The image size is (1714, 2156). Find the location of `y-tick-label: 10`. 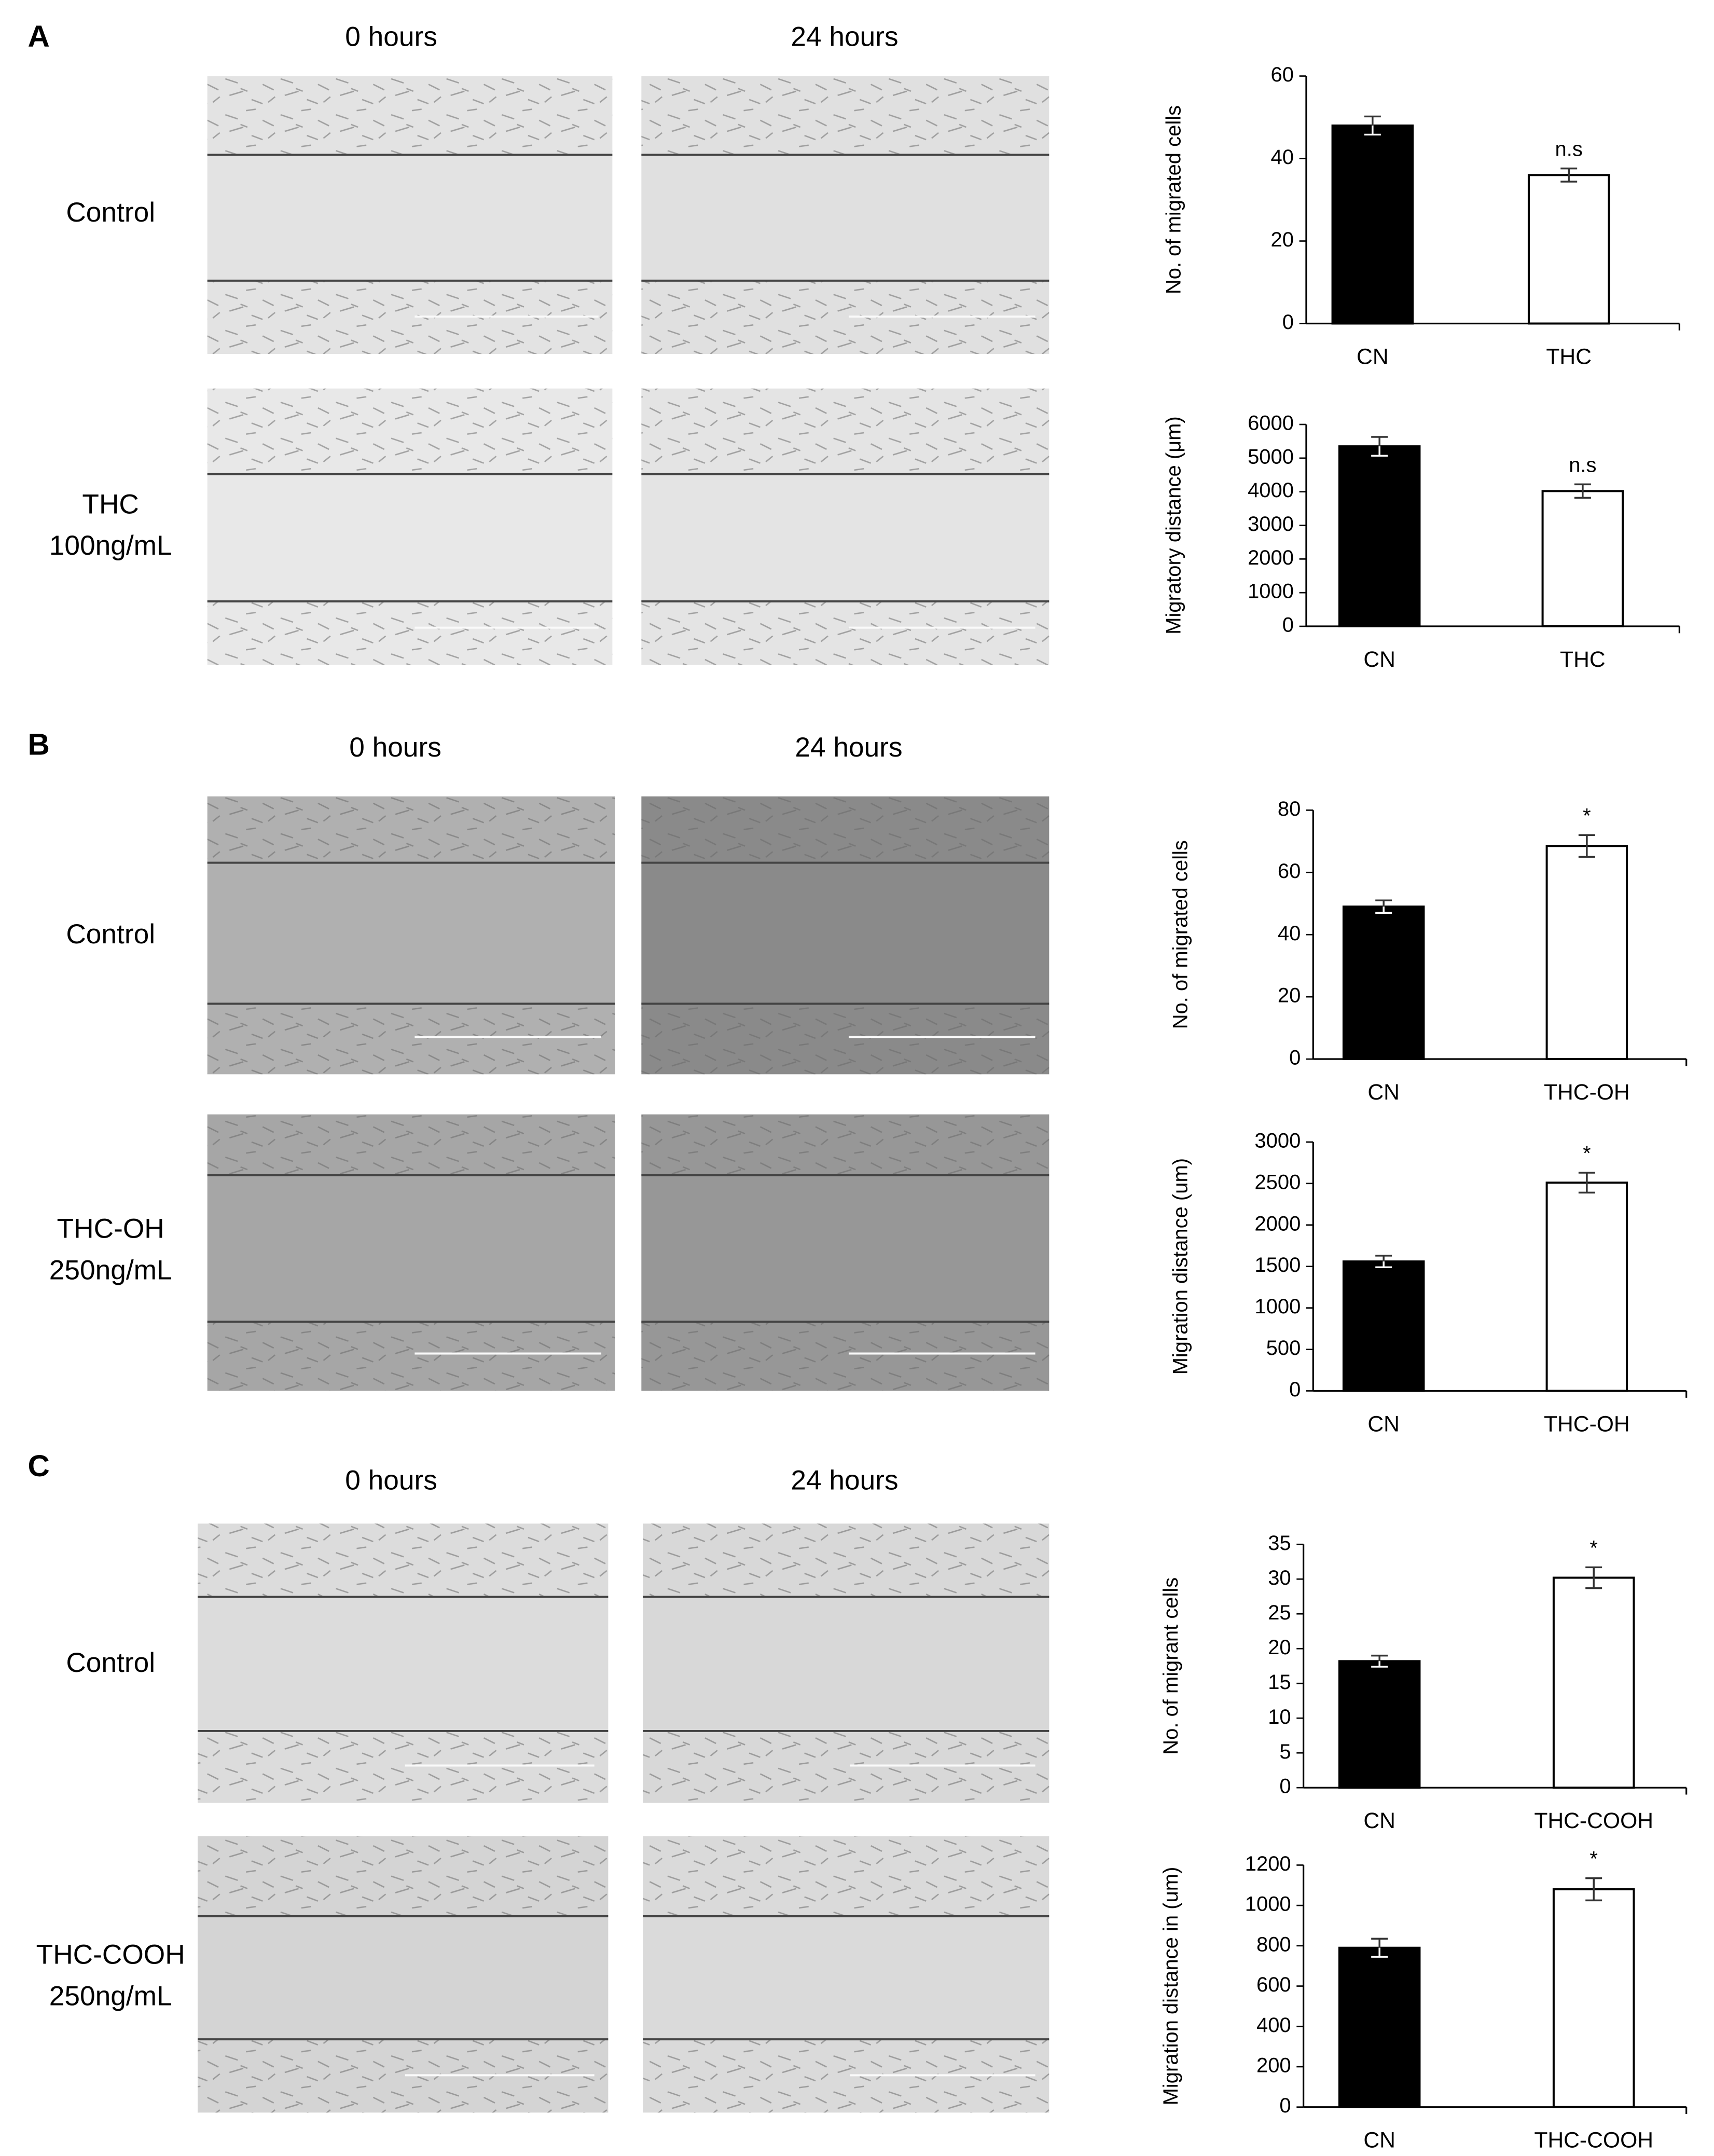

y-tick-label: 10 is located at coordinates (1280, 1717).